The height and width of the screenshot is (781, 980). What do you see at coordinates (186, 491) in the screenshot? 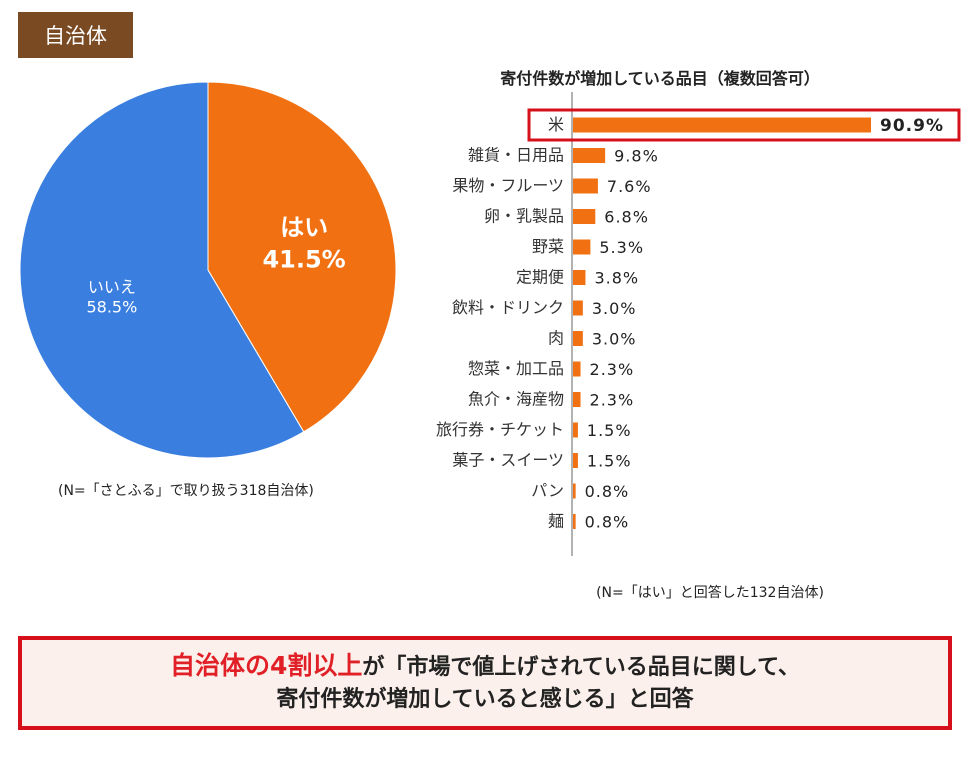
I see `pie-note: (N=「さとふる」で取り扱う318自治体)` at bounding box center [186, 491].